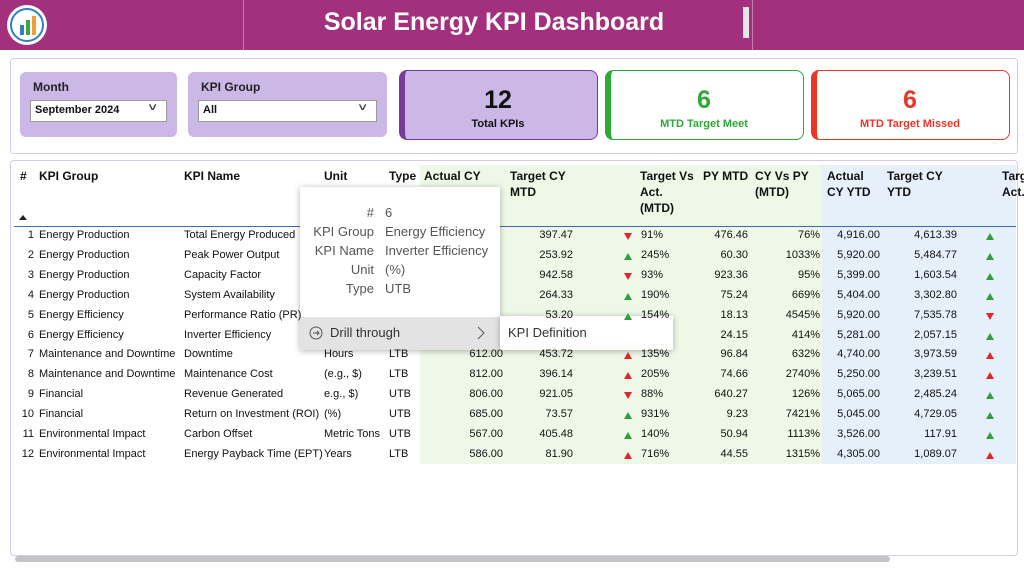 Image resolution: width=1024 pixels, height=568 pixels. Describe the element at coordinates (538, 184) in the screenshot. I see `column-header: Target CY MTD` at that location.